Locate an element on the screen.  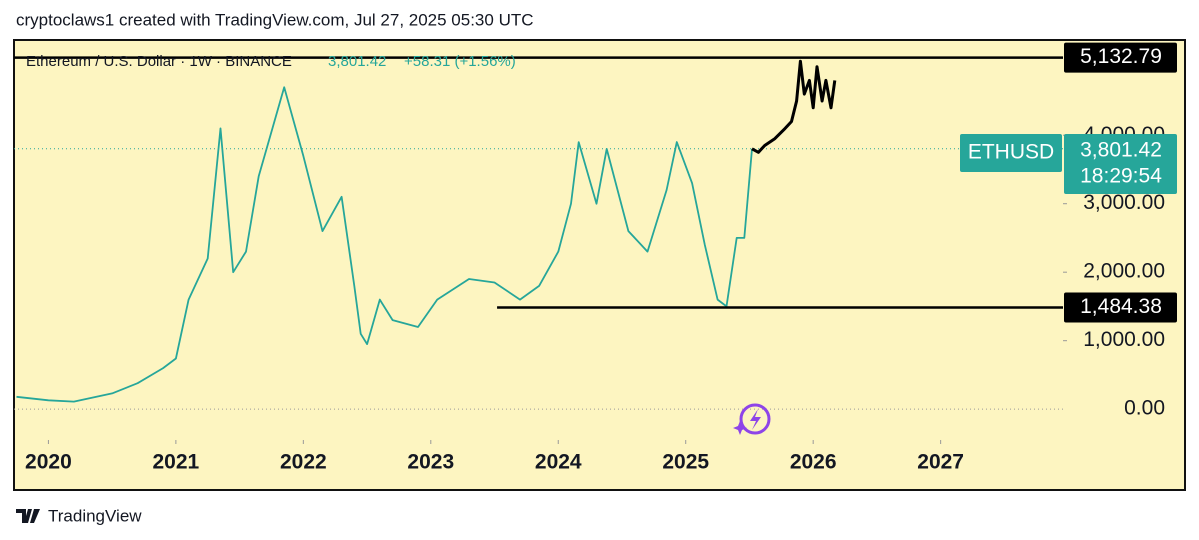
level-label: 1,484.38 is located at coordinates (1121, 306).